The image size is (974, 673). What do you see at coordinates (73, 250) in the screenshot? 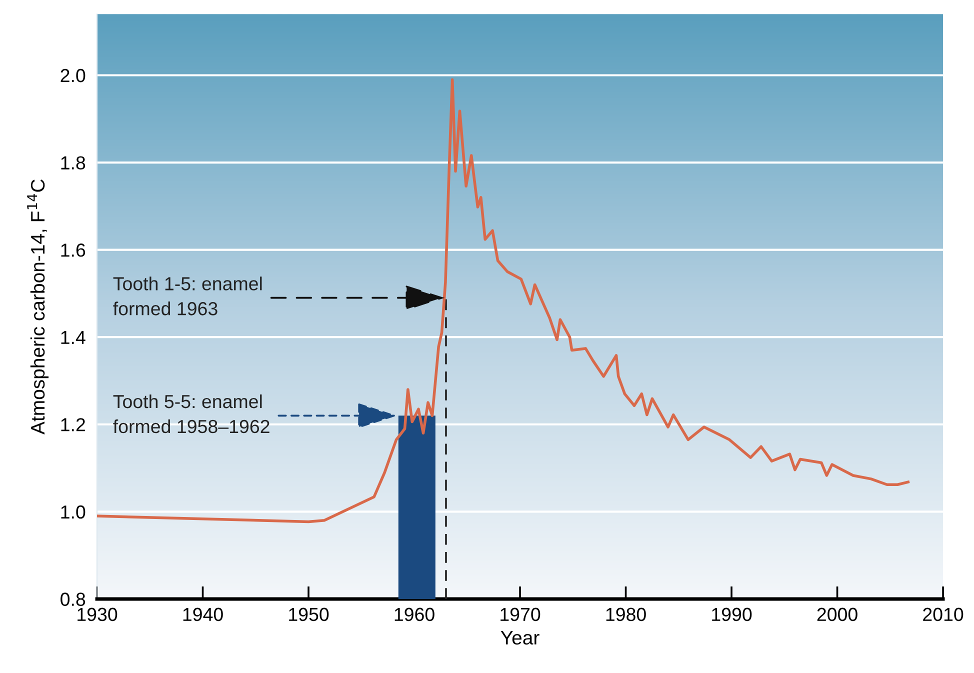
I see `y-tick-label: 1.6` at bounding box center [73, 250].